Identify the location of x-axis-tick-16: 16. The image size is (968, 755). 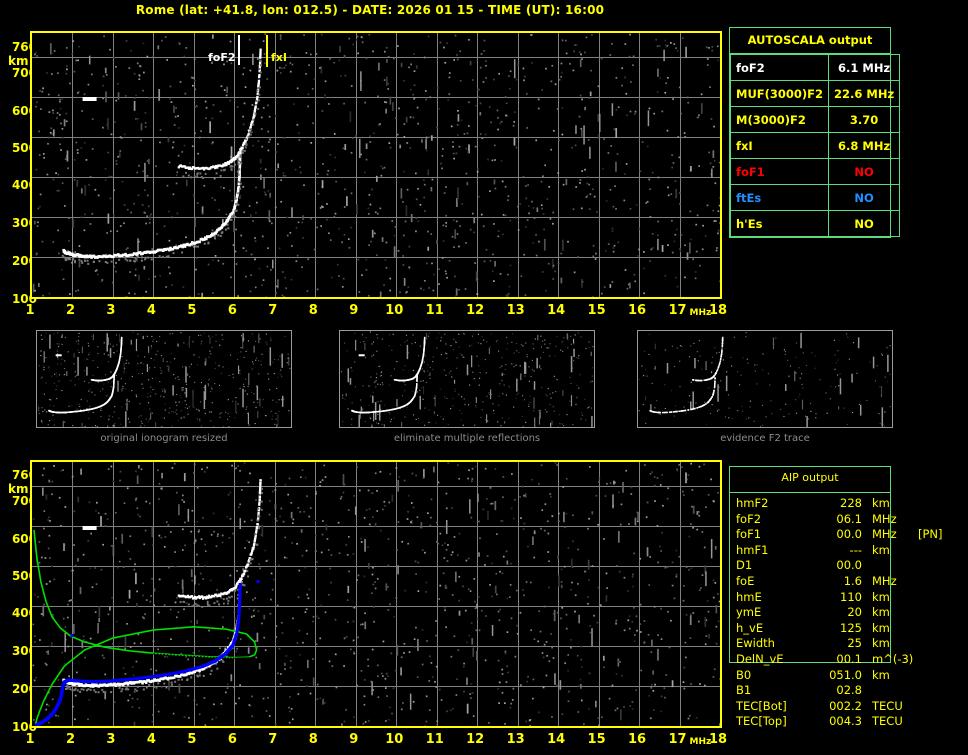
(637, 739).